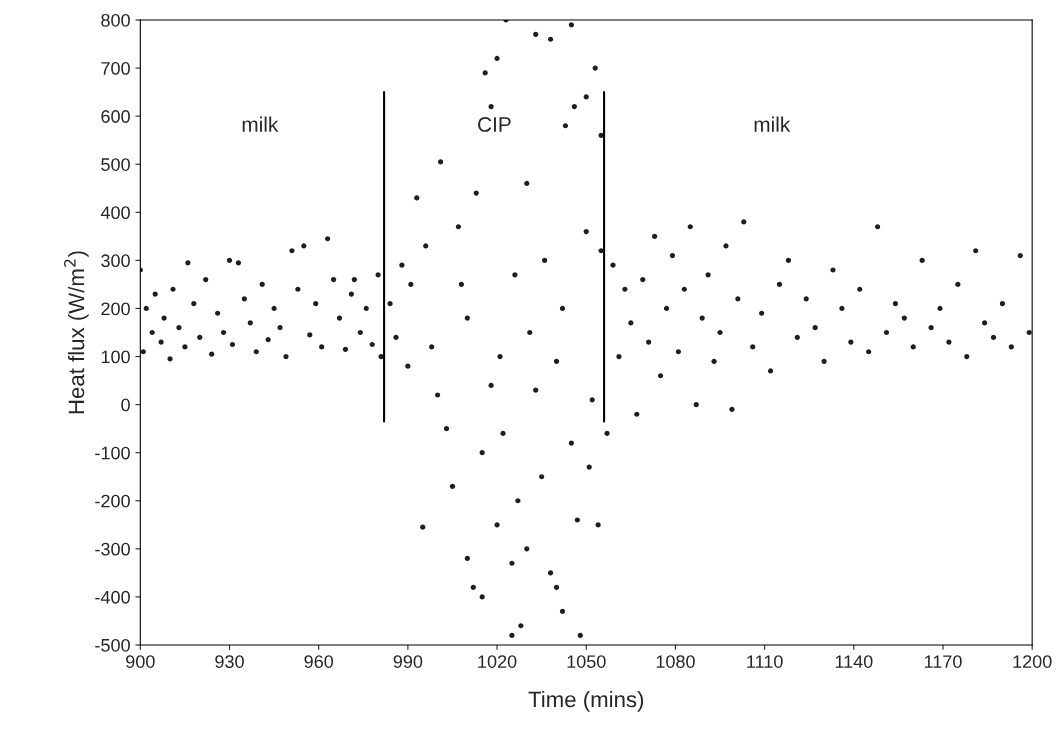 The width and height of the screenshot is (1063, 755). I want to click on y-tick-label: 200, so click(115, 309).